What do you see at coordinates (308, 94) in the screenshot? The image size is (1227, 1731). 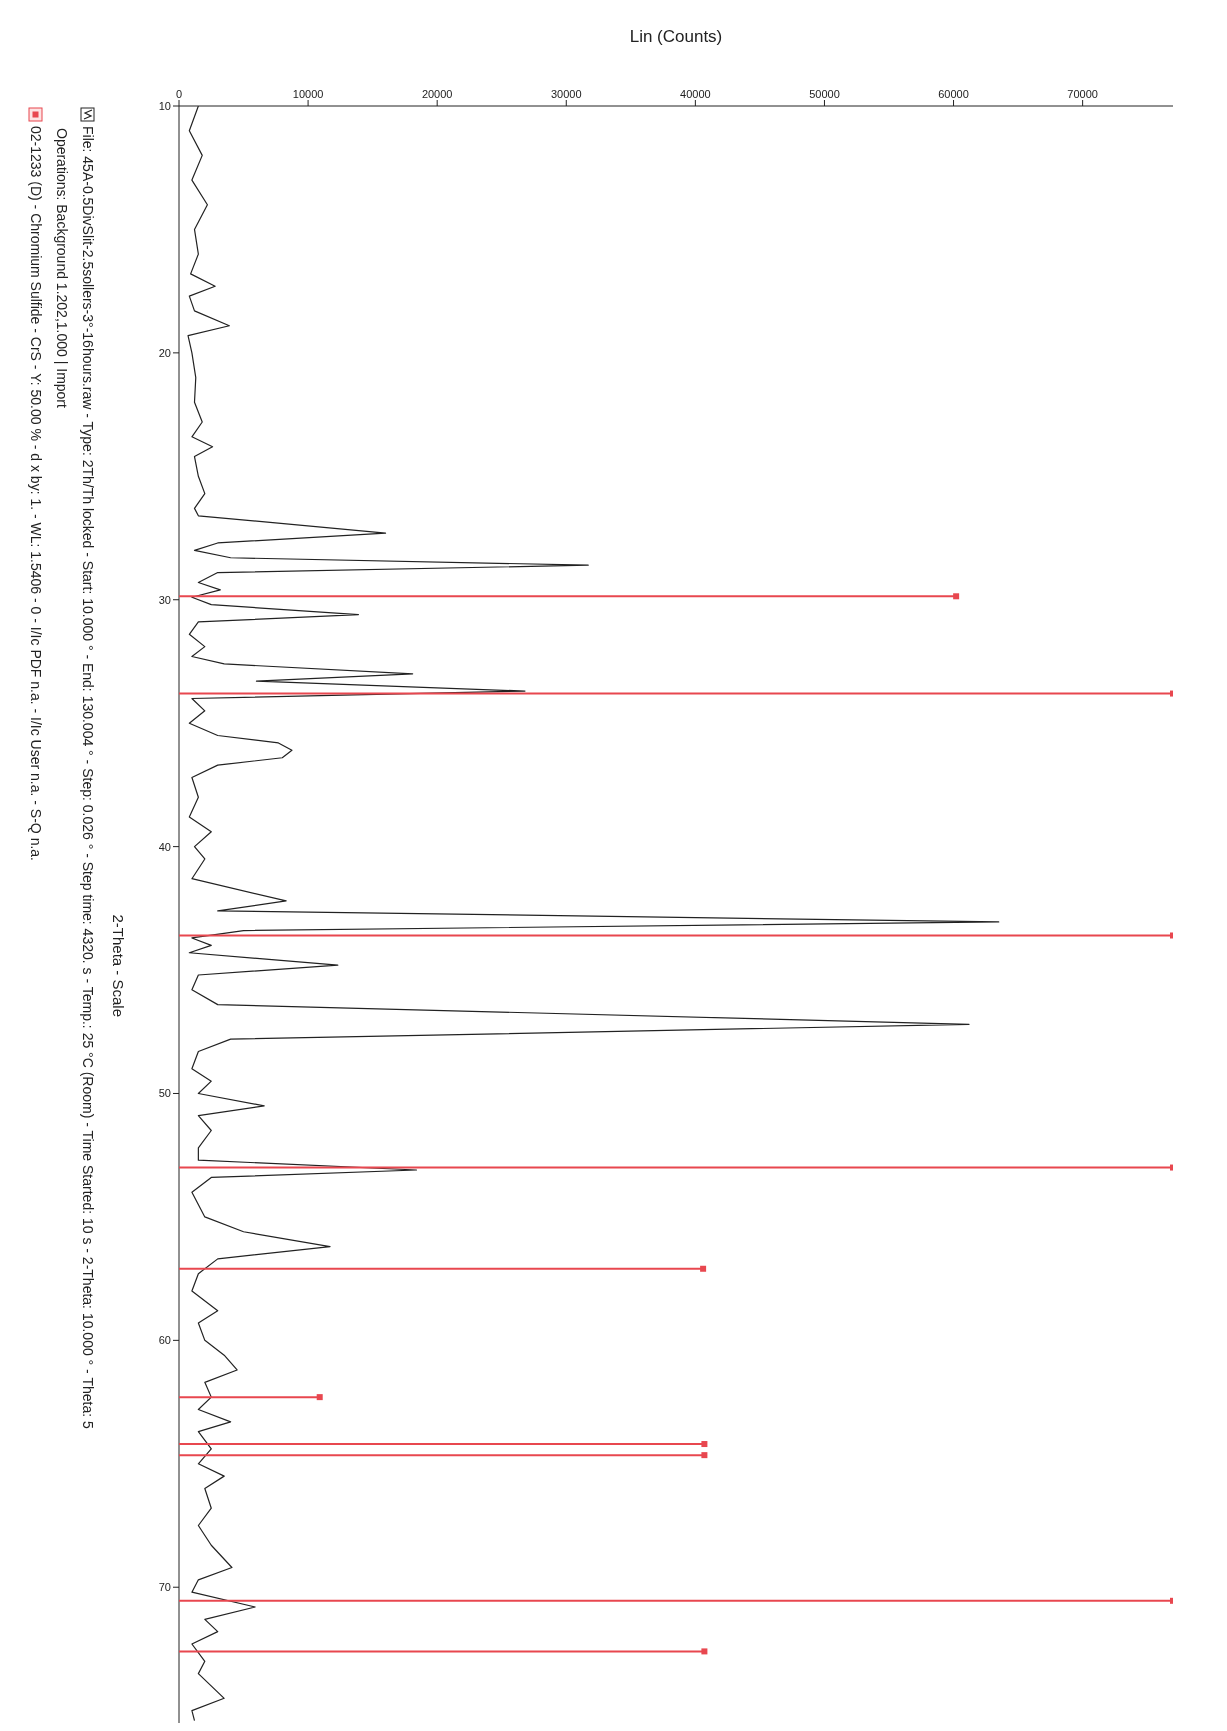 I see `x-tick-label: 10000` at bounding box center [308, 94].